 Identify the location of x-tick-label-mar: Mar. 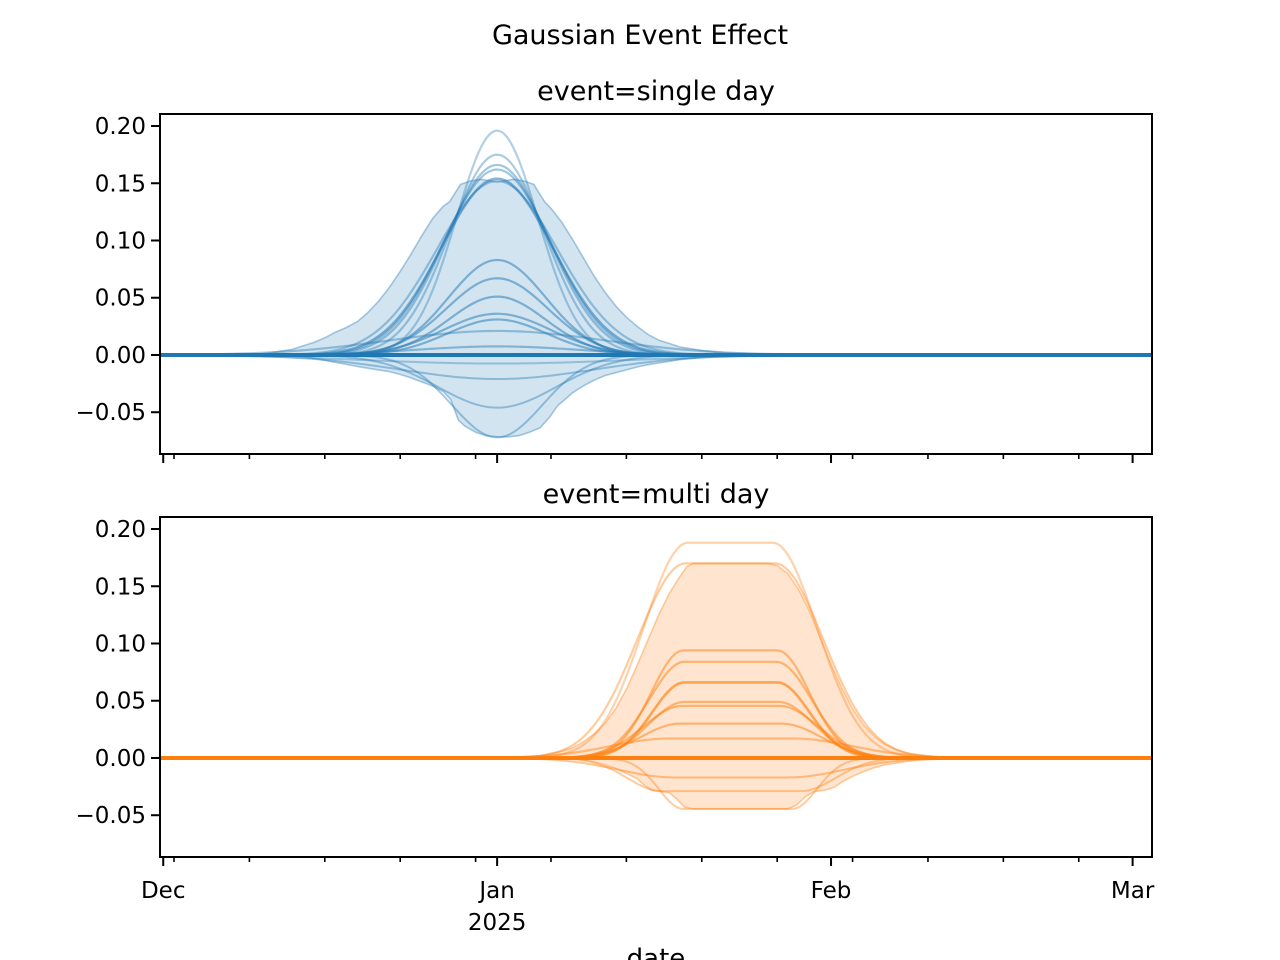
(1133, 891).